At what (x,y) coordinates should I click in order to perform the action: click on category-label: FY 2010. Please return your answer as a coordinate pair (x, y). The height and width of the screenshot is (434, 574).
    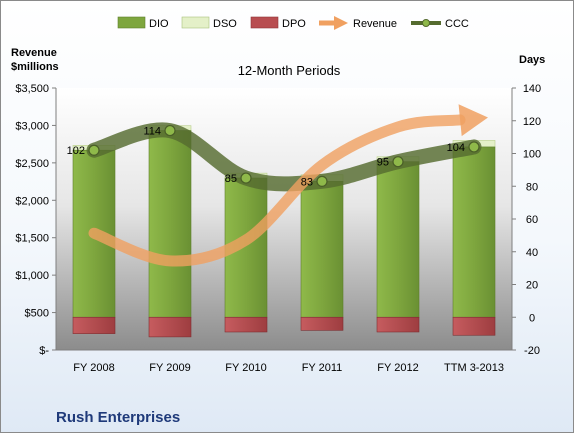
    Looking at the image, I should click on (245, 368).